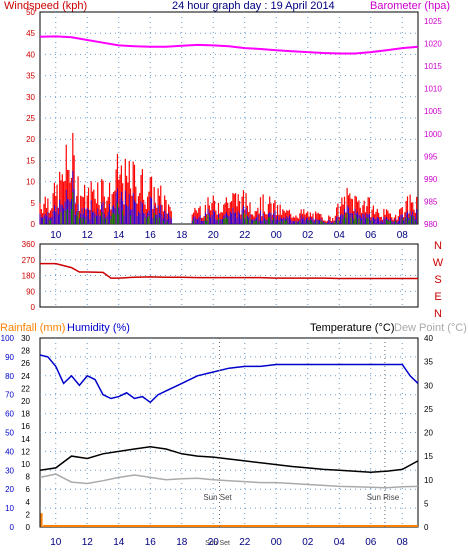  Describe the element at coordinates (229, 481) in the screenshot. I see `dewpoint-line` at that location.